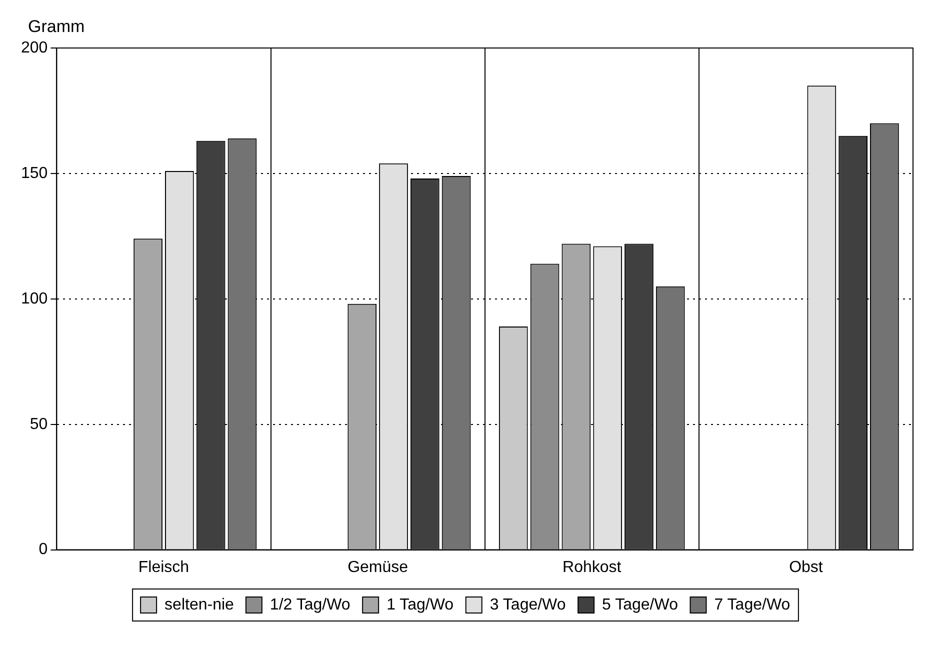 The height and width of the screenshot is (647, 947). Describe the element at coordinates (34, 173) in the screenshot. I see `y-tick-label: 150` at that location.